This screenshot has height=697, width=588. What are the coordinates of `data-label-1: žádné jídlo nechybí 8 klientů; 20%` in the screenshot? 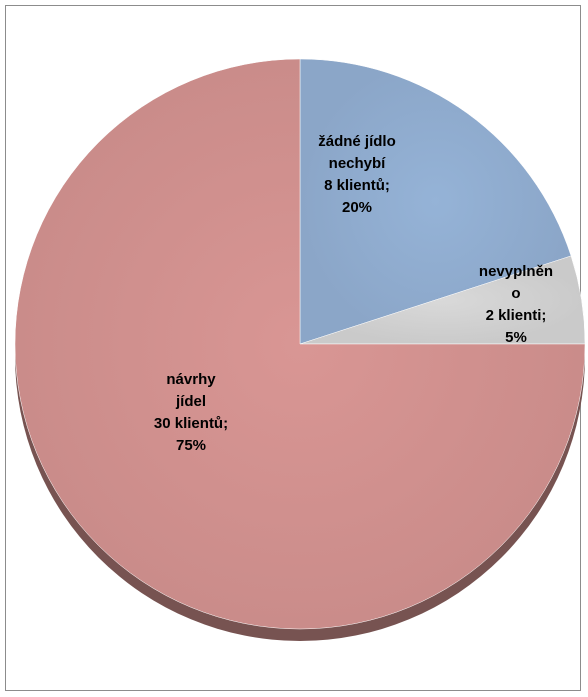 It's located at (357, 174).